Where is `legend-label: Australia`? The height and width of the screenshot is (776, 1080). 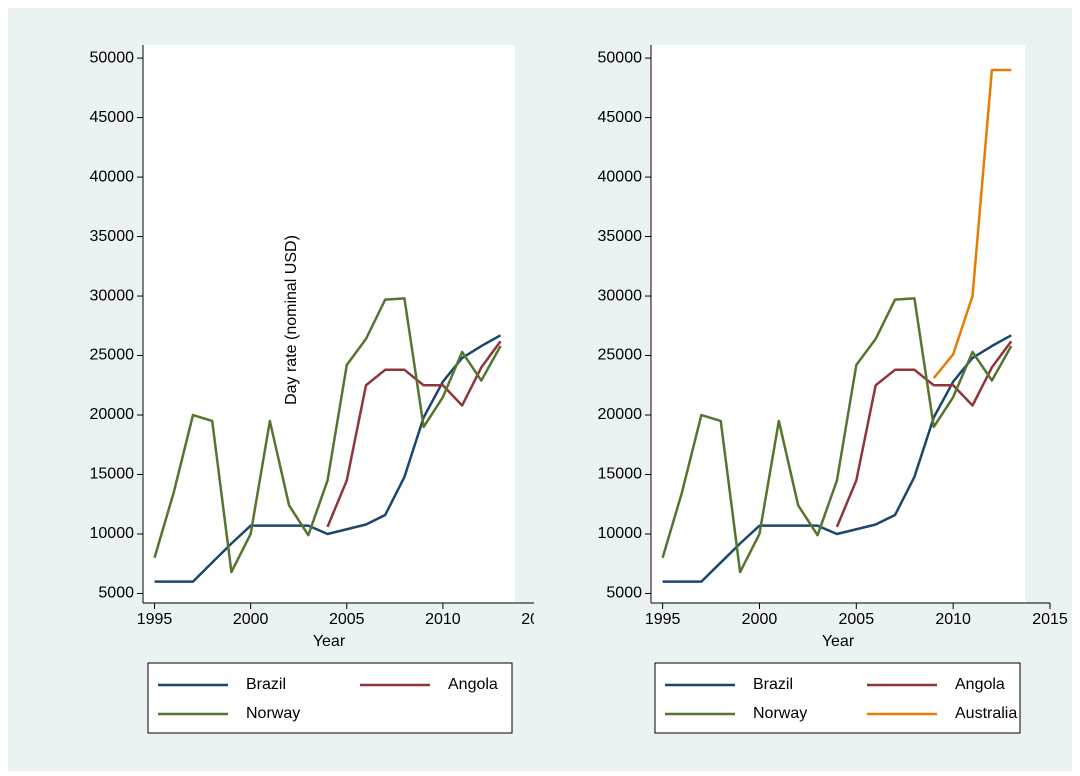 legend-label: Australia is located at coordinates (986, 713).